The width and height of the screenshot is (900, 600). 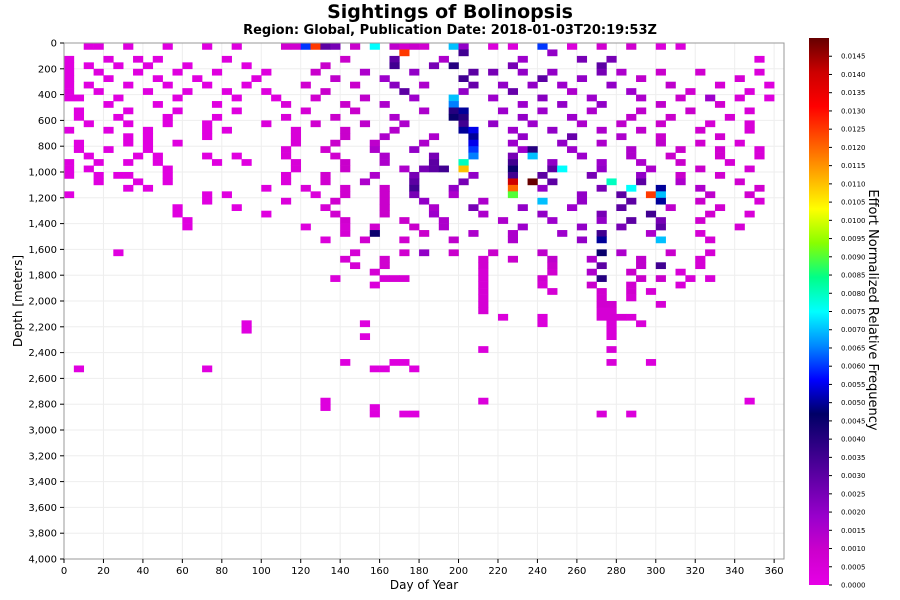 What do you see at coordinates (853, 294) in the screenshot?
I see `colorbar-tick-label: 0.0080` at bounding box center [853, 294].